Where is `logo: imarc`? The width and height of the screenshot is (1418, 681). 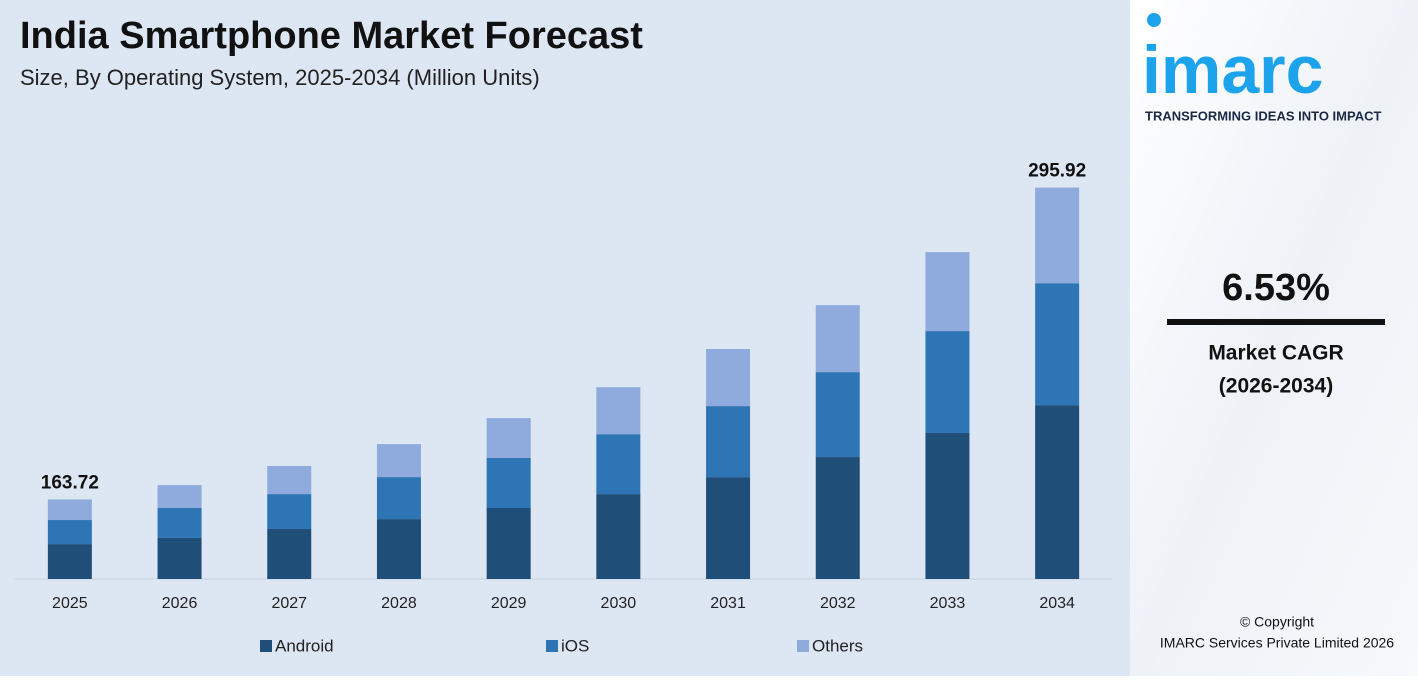 logo: imarc is located at coordinates (1232, 70).